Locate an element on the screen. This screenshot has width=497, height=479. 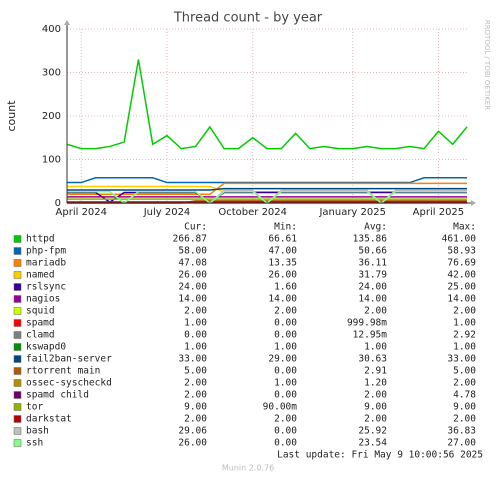
legend-stat: 50.66 is located at coordinates (372, 251).